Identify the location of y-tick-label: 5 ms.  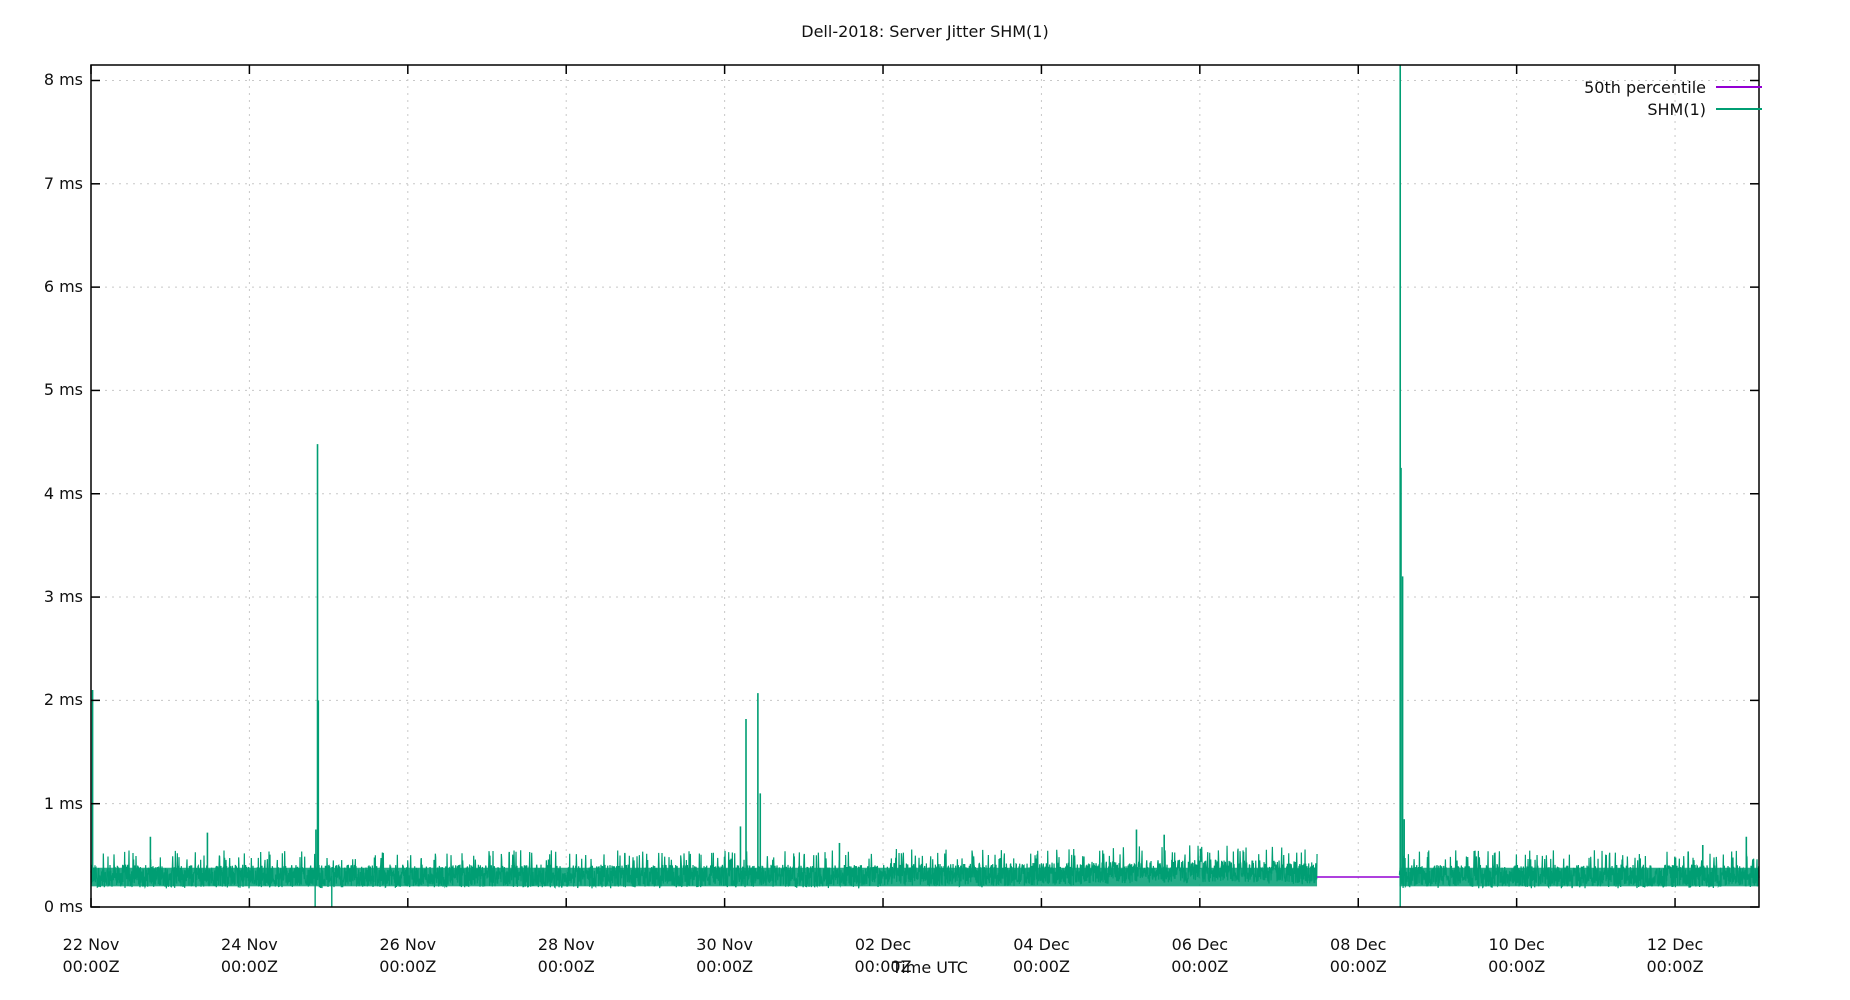
(63, 390).